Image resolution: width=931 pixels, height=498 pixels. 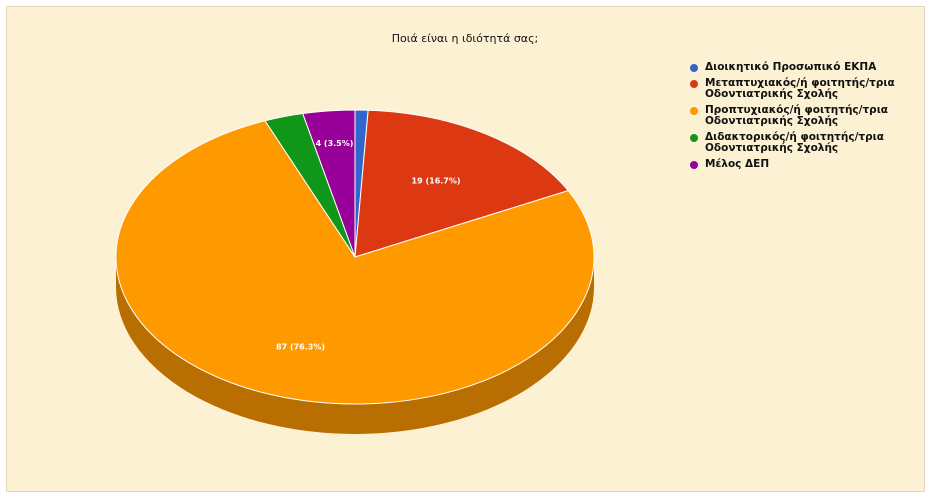 I want to click on legend-label: Διοικητικό Προσωπικό ΕΚΠΑ, so click(x=791, y=67).